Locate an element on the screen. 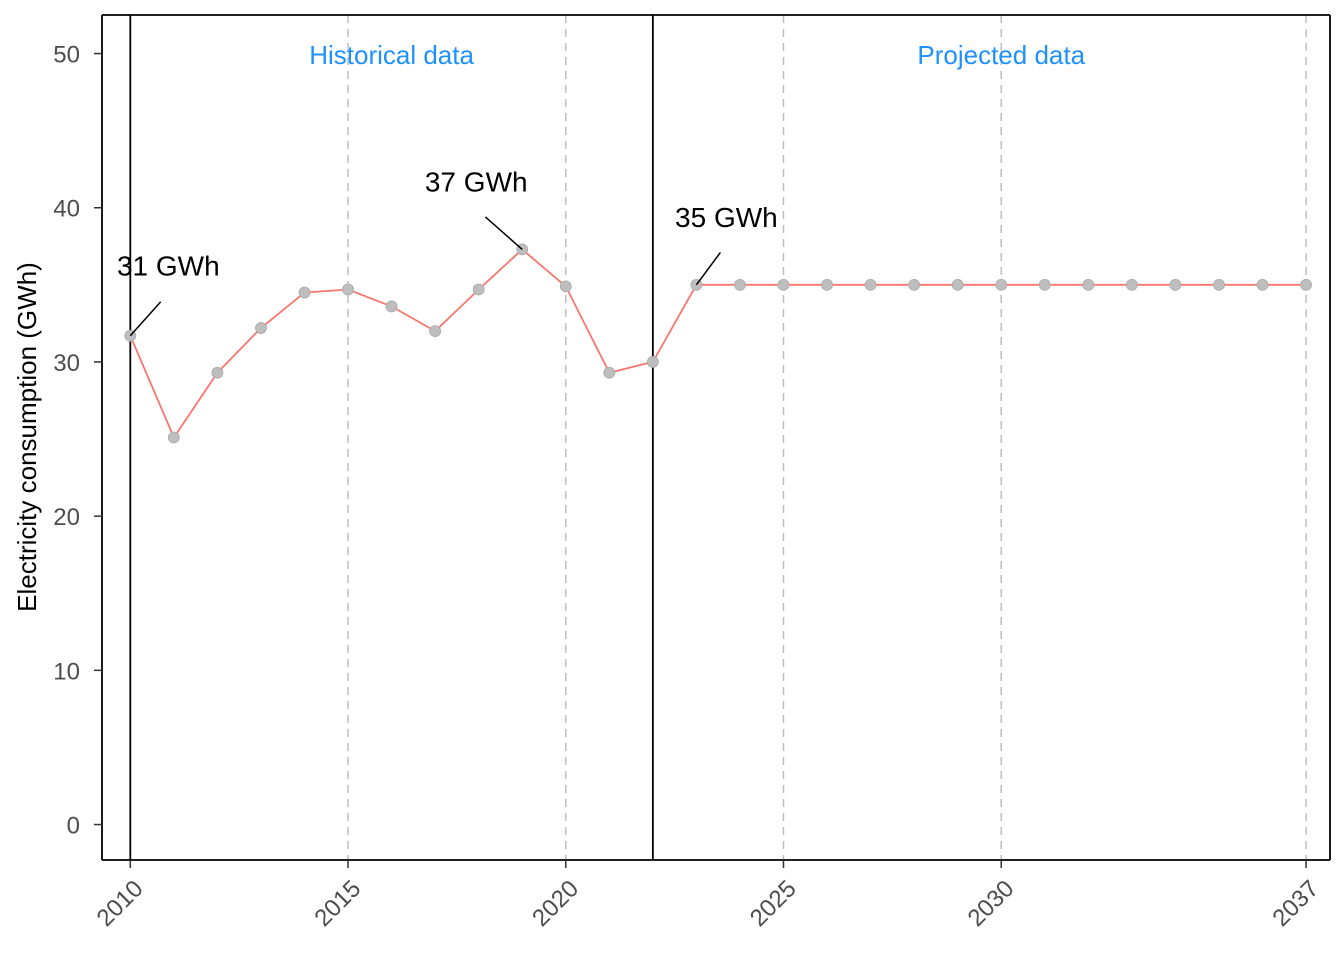 This screenshot has height=960, width=1344. x-tick-label: 2020 is located at coordinates (555, 903).